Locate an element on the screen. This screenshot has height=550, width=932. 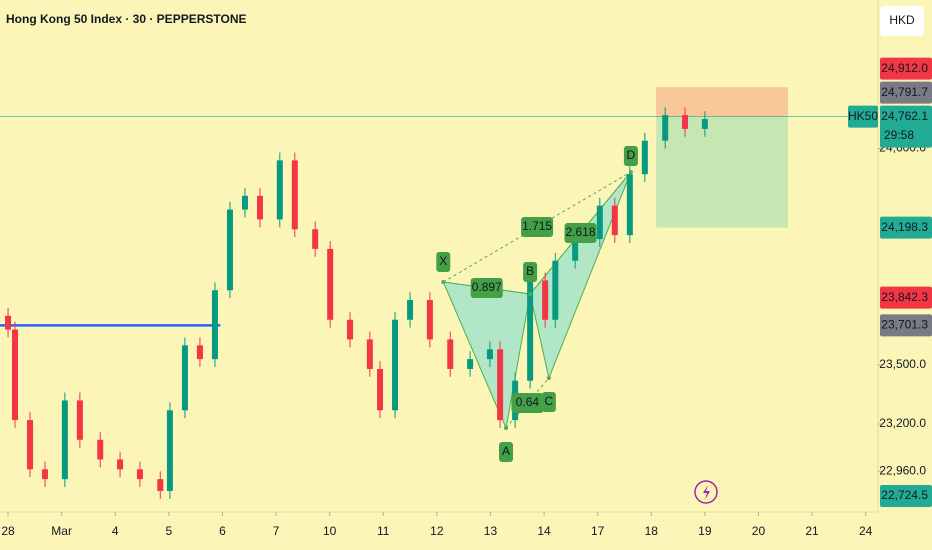
price-label: 24,762.1 is located at coordinates (904, 116).